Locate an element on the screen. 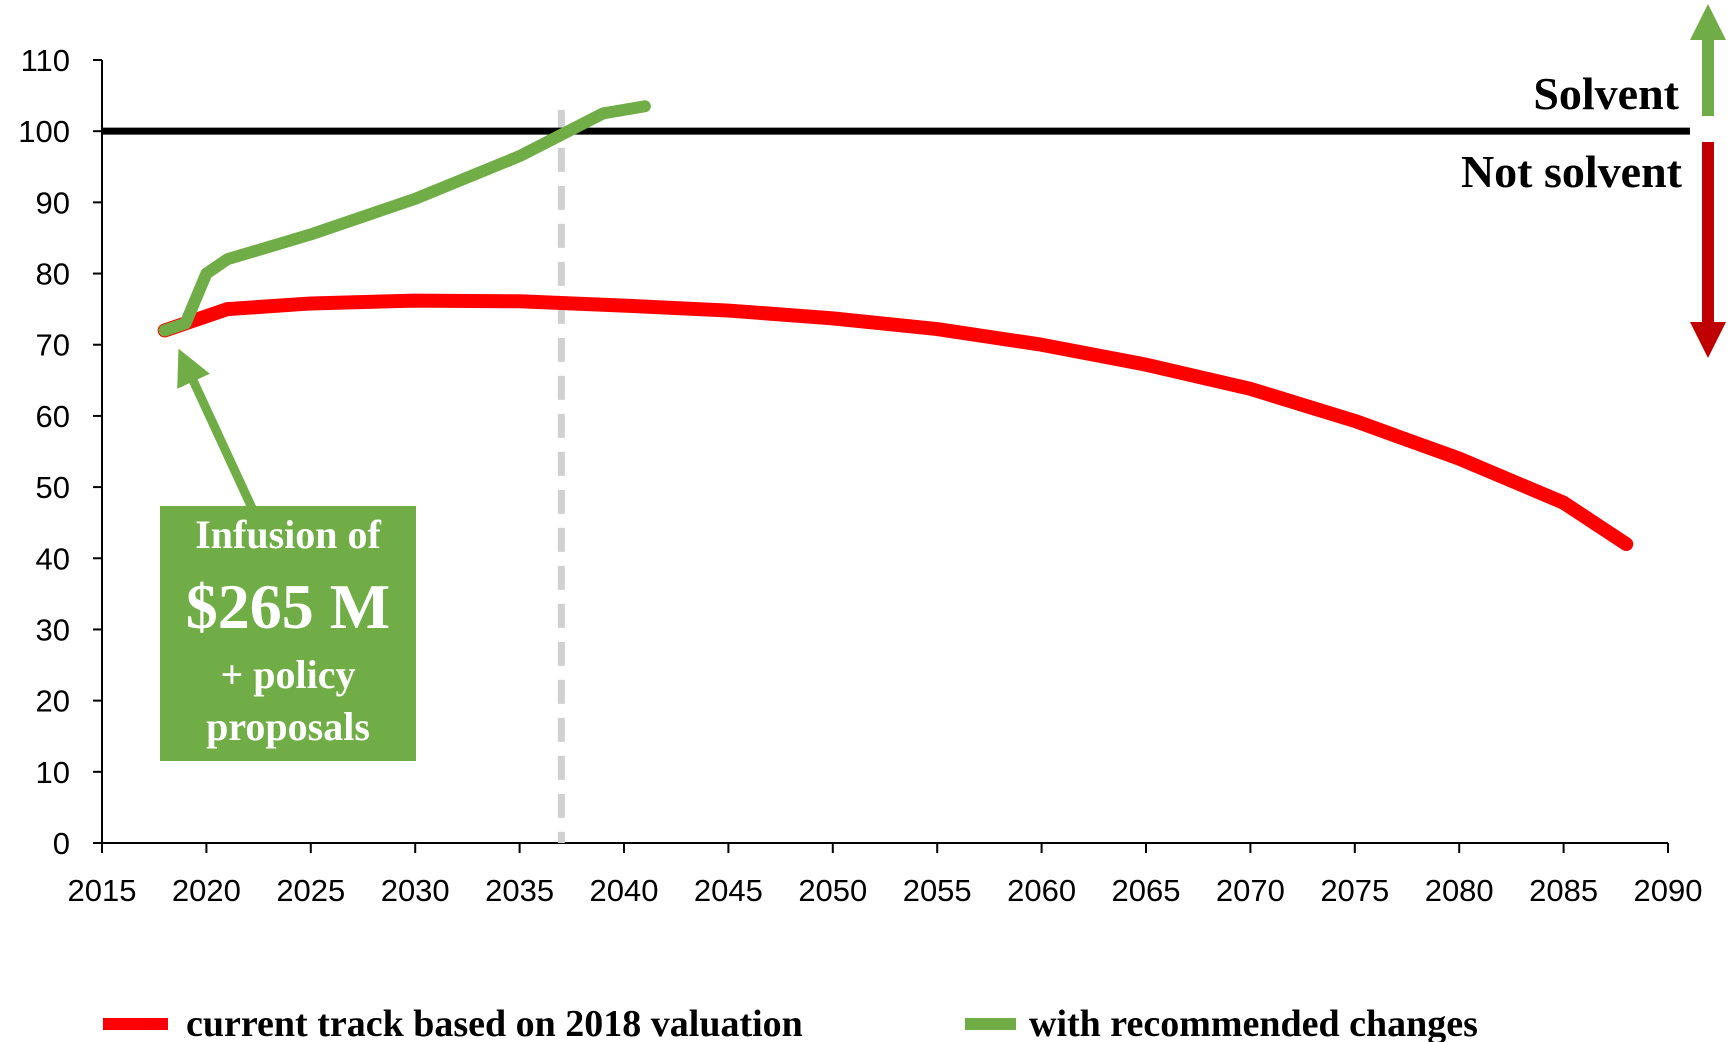 This screenshot has width=1730, height=1042. annotation-arrow is located at coordinates (217, 429).